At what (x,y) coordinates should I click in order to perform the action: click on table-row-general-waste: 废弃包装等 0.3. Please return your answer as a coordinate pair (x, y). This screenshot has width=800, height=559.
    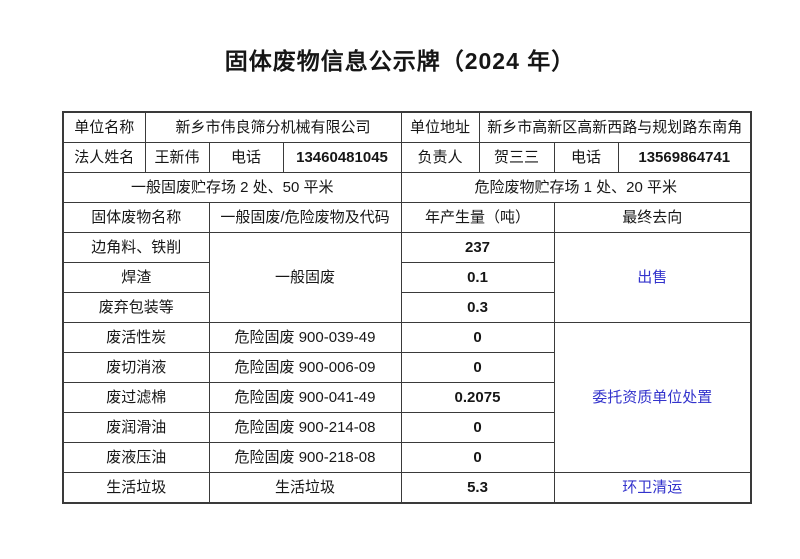
    Looking at the image, I should click on (406, 307).